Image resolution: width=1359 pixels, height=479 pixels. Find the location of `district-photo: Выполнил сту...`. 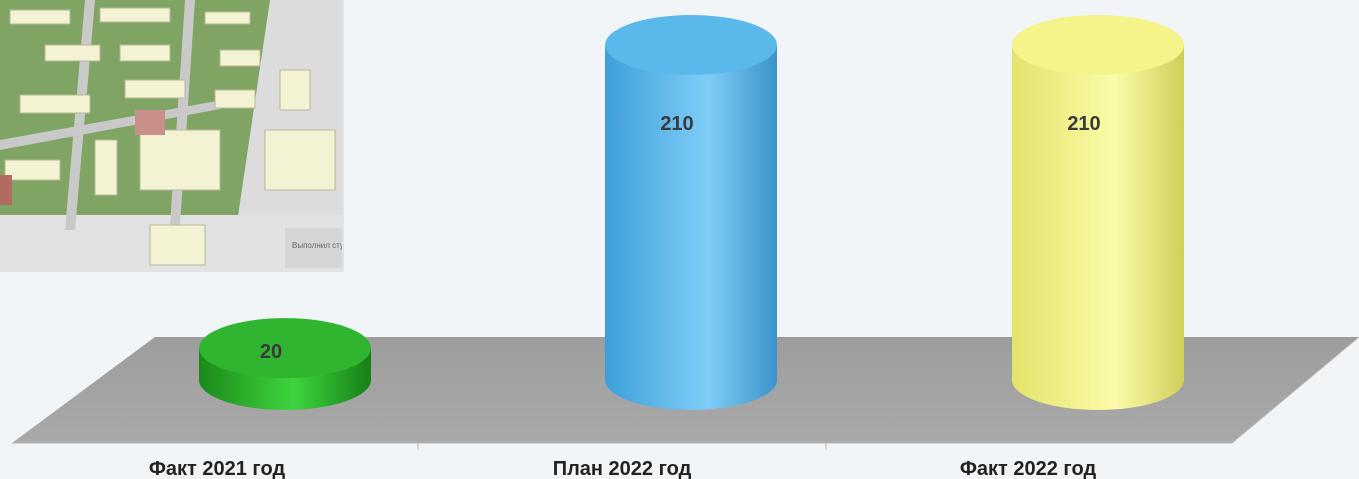

district-photo: Выполнил сту... is located at coordinates (172, 136).